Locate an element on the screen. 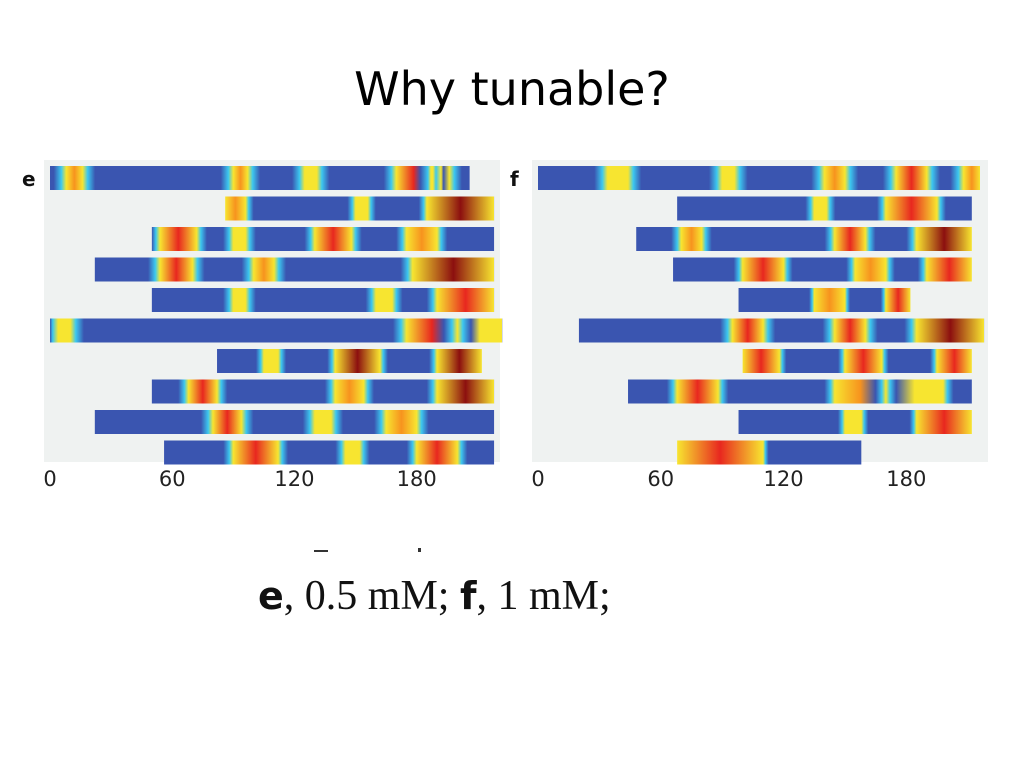  caption-label-e: e is located at coordinates (271, 596).